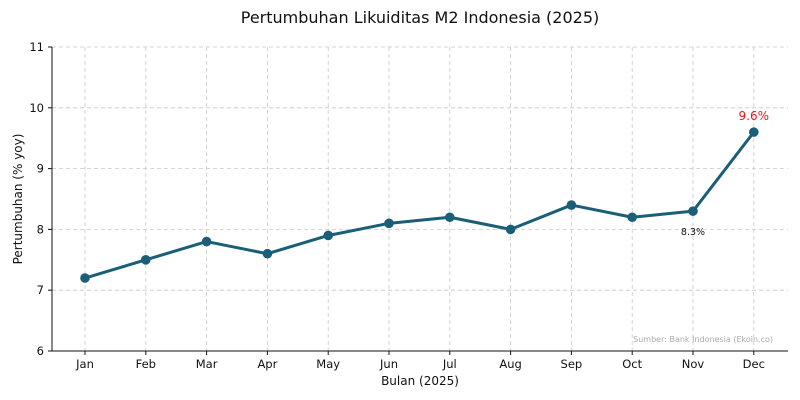 Image resolution: width=800 pixels, height=400 pixels. Describe the element at coordinates (36, 108) in the screenshot. I see `y-tick-label: 10` at that location.